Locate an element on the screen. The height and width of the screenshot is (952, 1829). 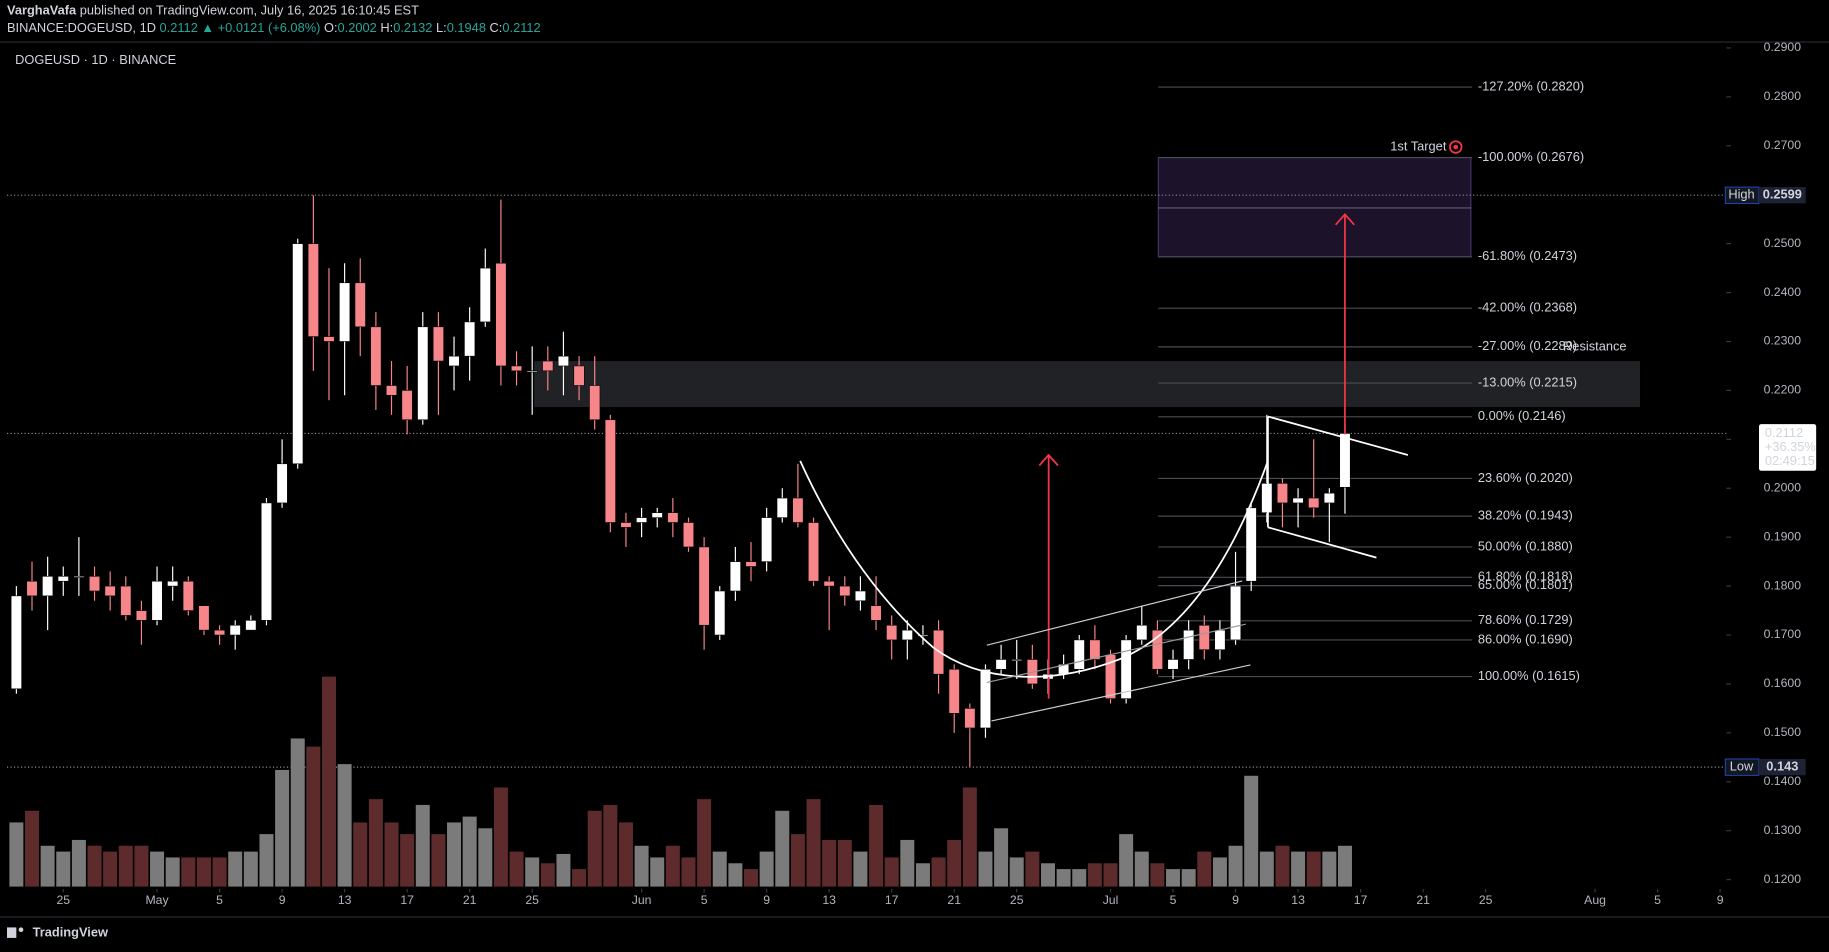
y-tick-label: 0.2300 is located at coordinates (1783, 341).